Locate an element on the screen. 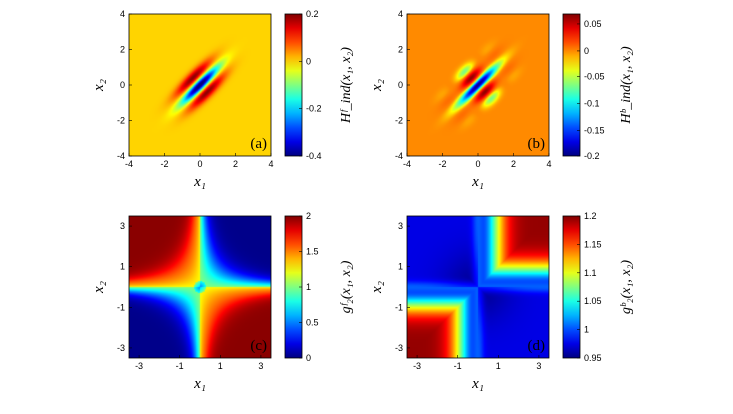  colorbar-tick-label: 1.05 is located at coordinates (593, 301).